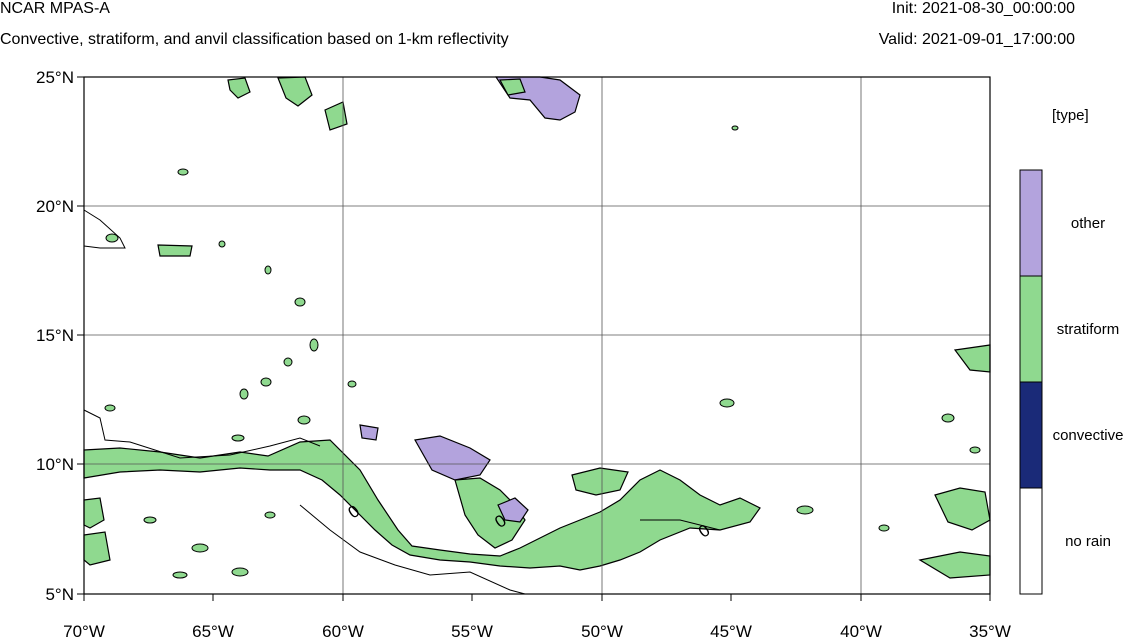  I want to click on colorbar, so click(1031, 382).